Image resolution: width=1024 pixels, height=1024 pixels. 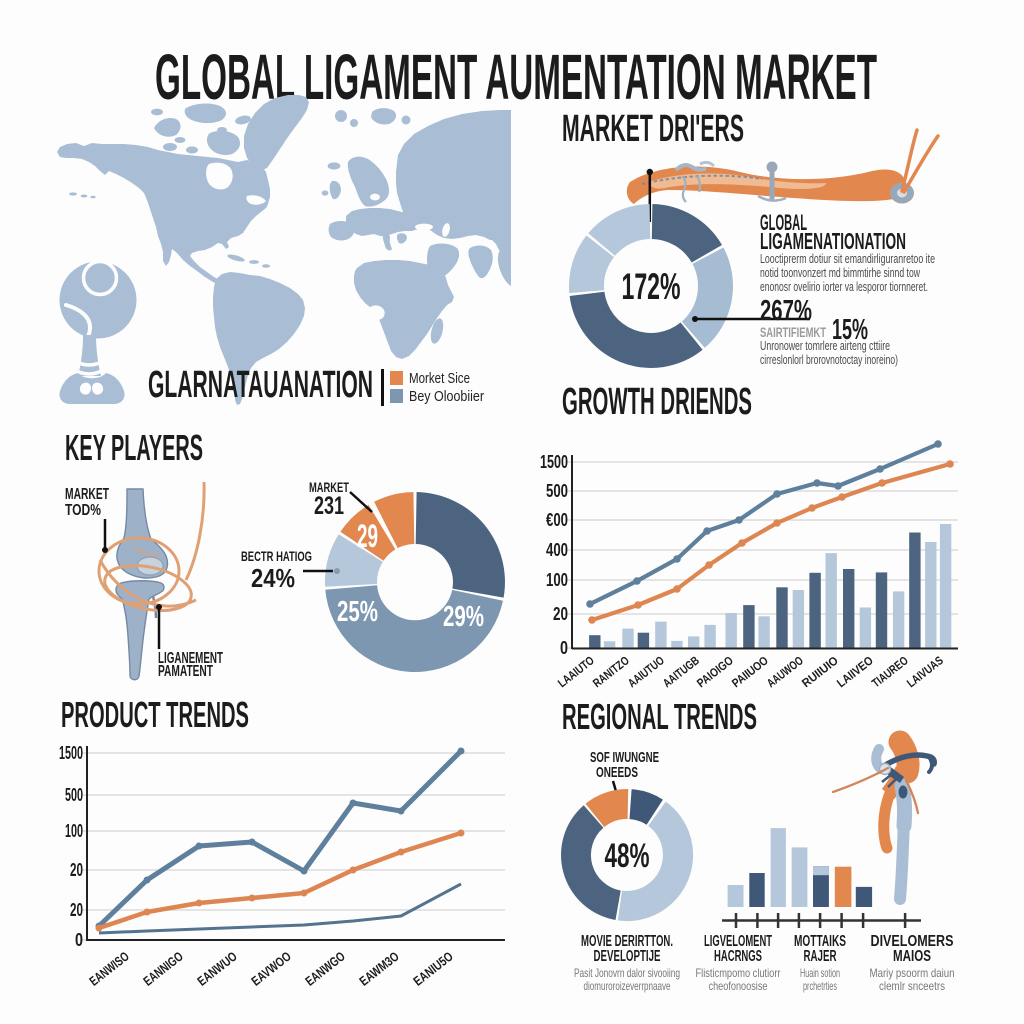 What do you see at coordinates (624, 757) in the screenshot?
I see `svg-text: SOF IWUNGNE` at bounding box center [624, 757].